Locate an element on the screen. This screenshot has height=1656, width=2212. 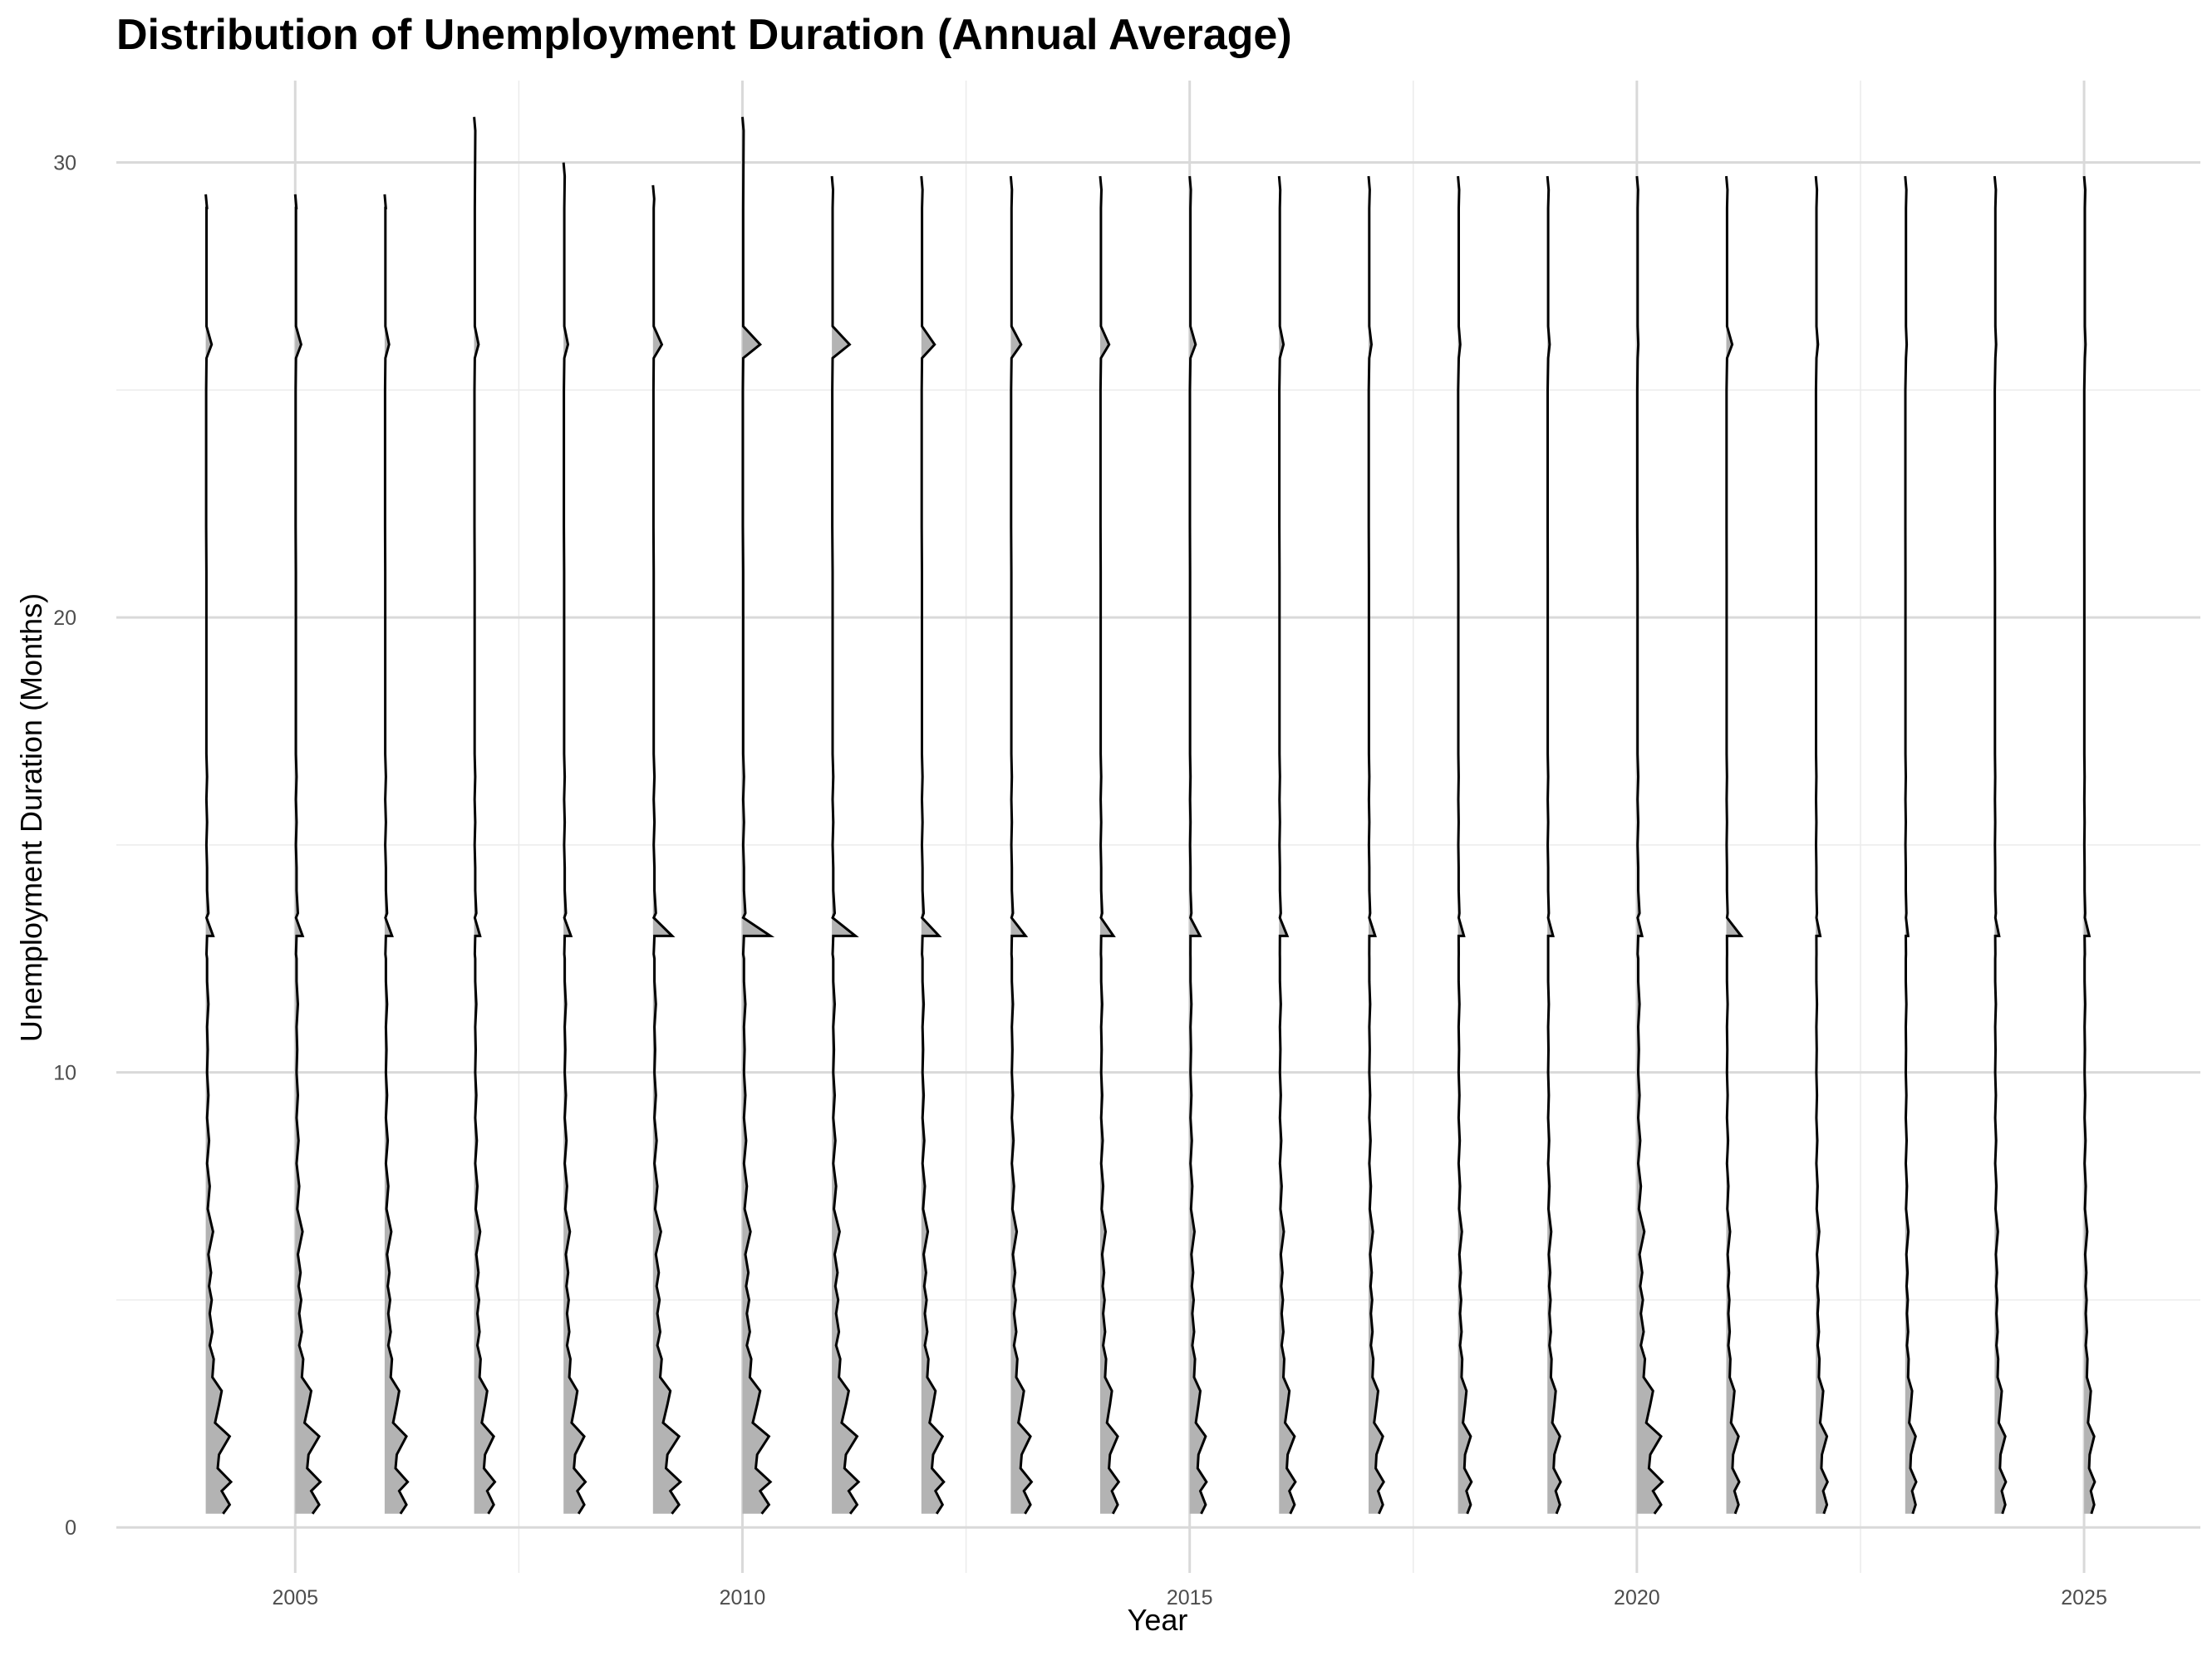
y-axis-title: Unemployment Duration (Months) is located at coordinates (31, 817).